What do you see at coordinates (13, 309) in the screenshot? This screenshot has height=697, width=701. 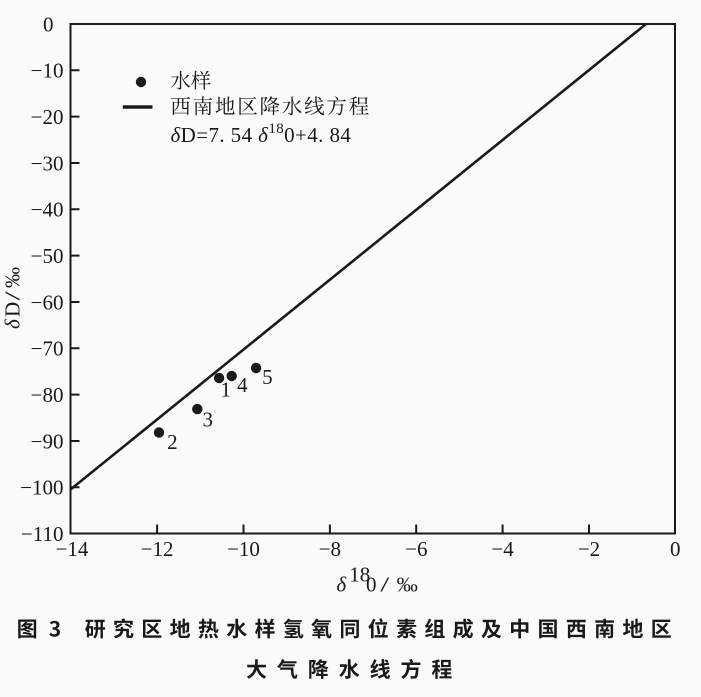 I see `svg-text: D` at bounding box center [13, 309].